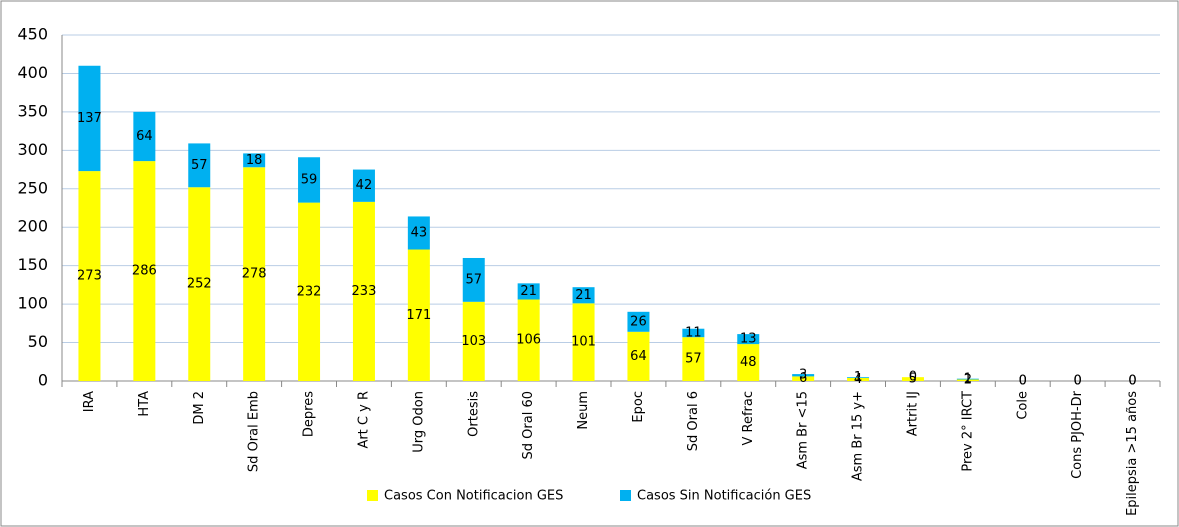  I want to click on data-label: 18, so click(254, 160).